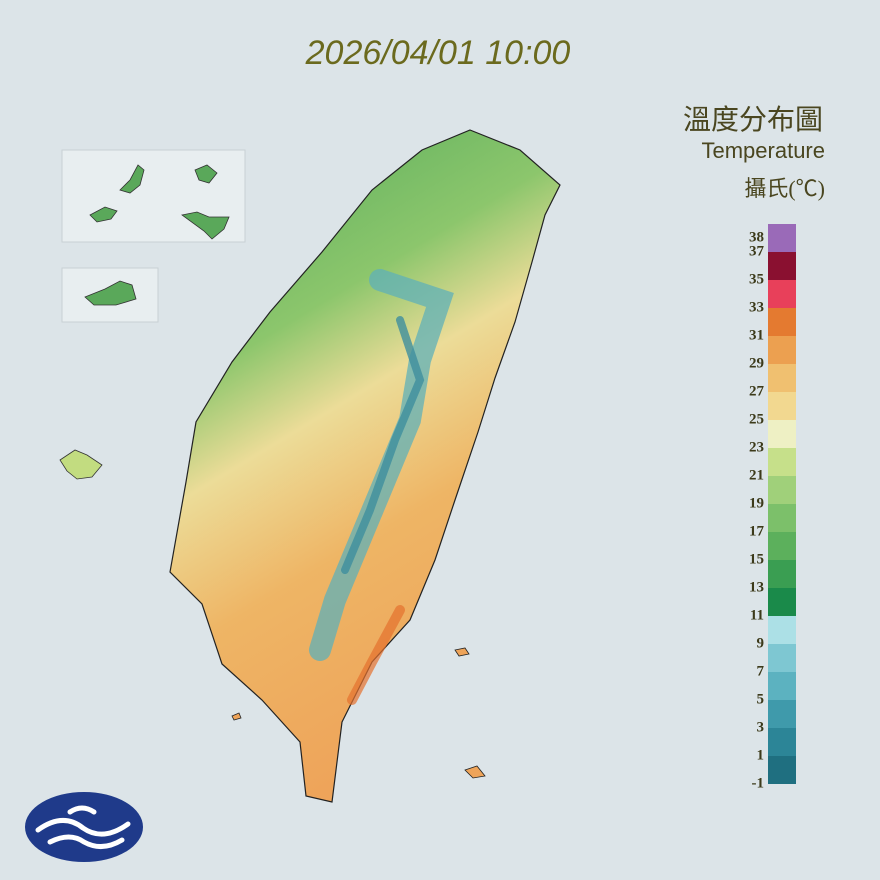 The image size is (880, 880). I want to click on legend-title: 溫度分布圖, so click(753, 120).